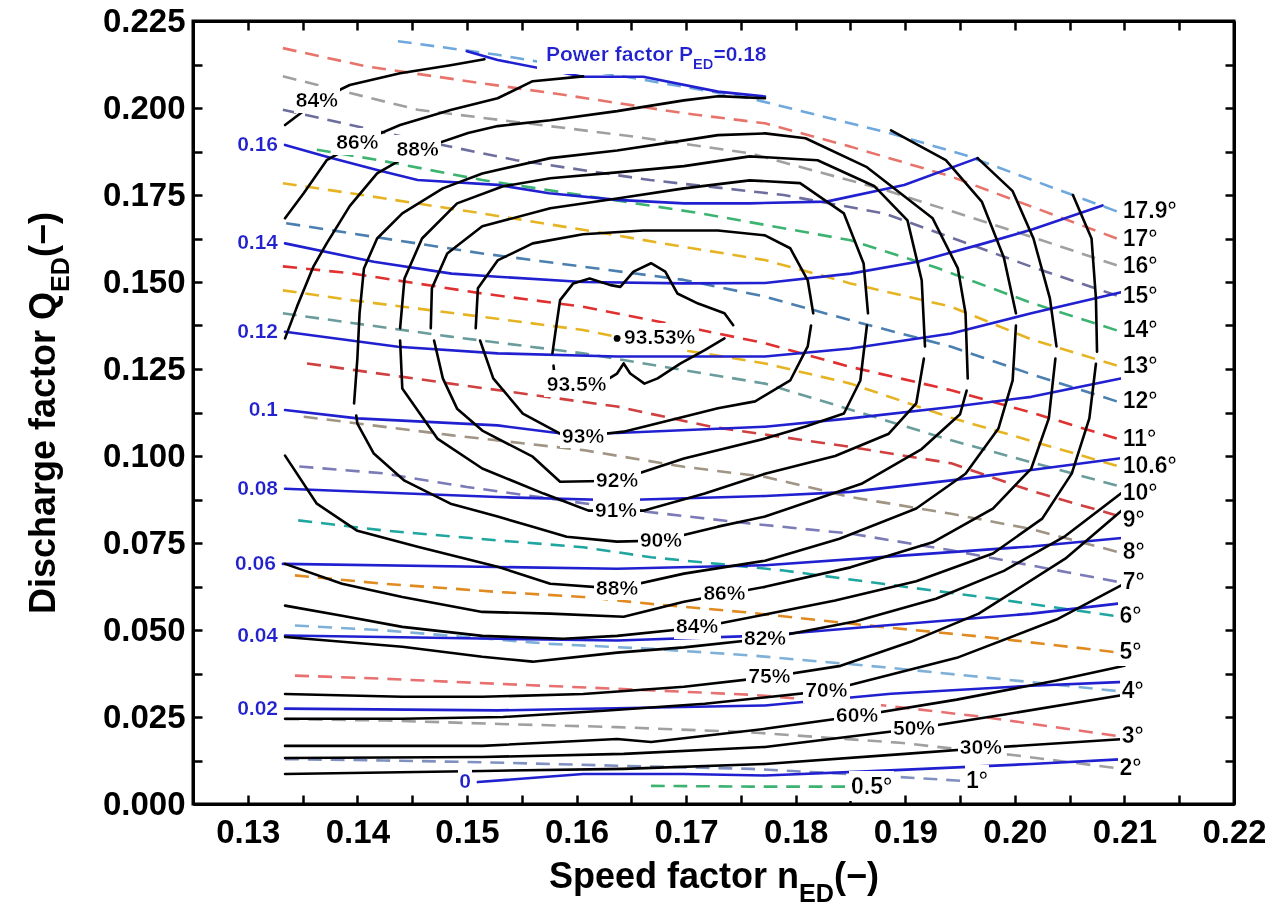 The width and height of the screenshot is (1265, 908). Describe the element at coordinates (981, 747) in the screenshot. I see `annotation: 30%` at that location.